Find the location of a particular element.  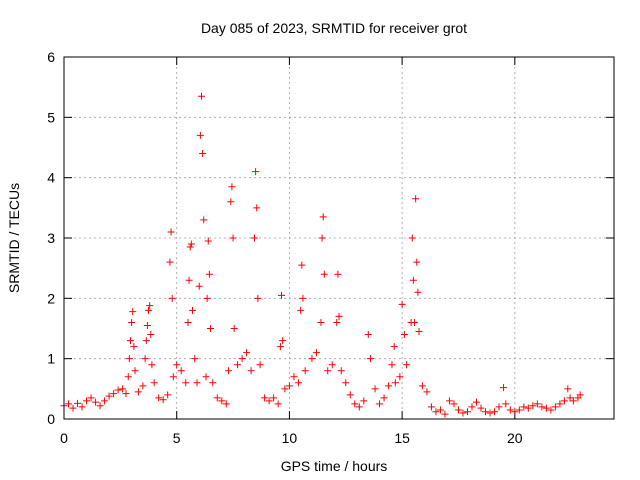

y-tick-label: 5 is located at coordinates (51, 117).